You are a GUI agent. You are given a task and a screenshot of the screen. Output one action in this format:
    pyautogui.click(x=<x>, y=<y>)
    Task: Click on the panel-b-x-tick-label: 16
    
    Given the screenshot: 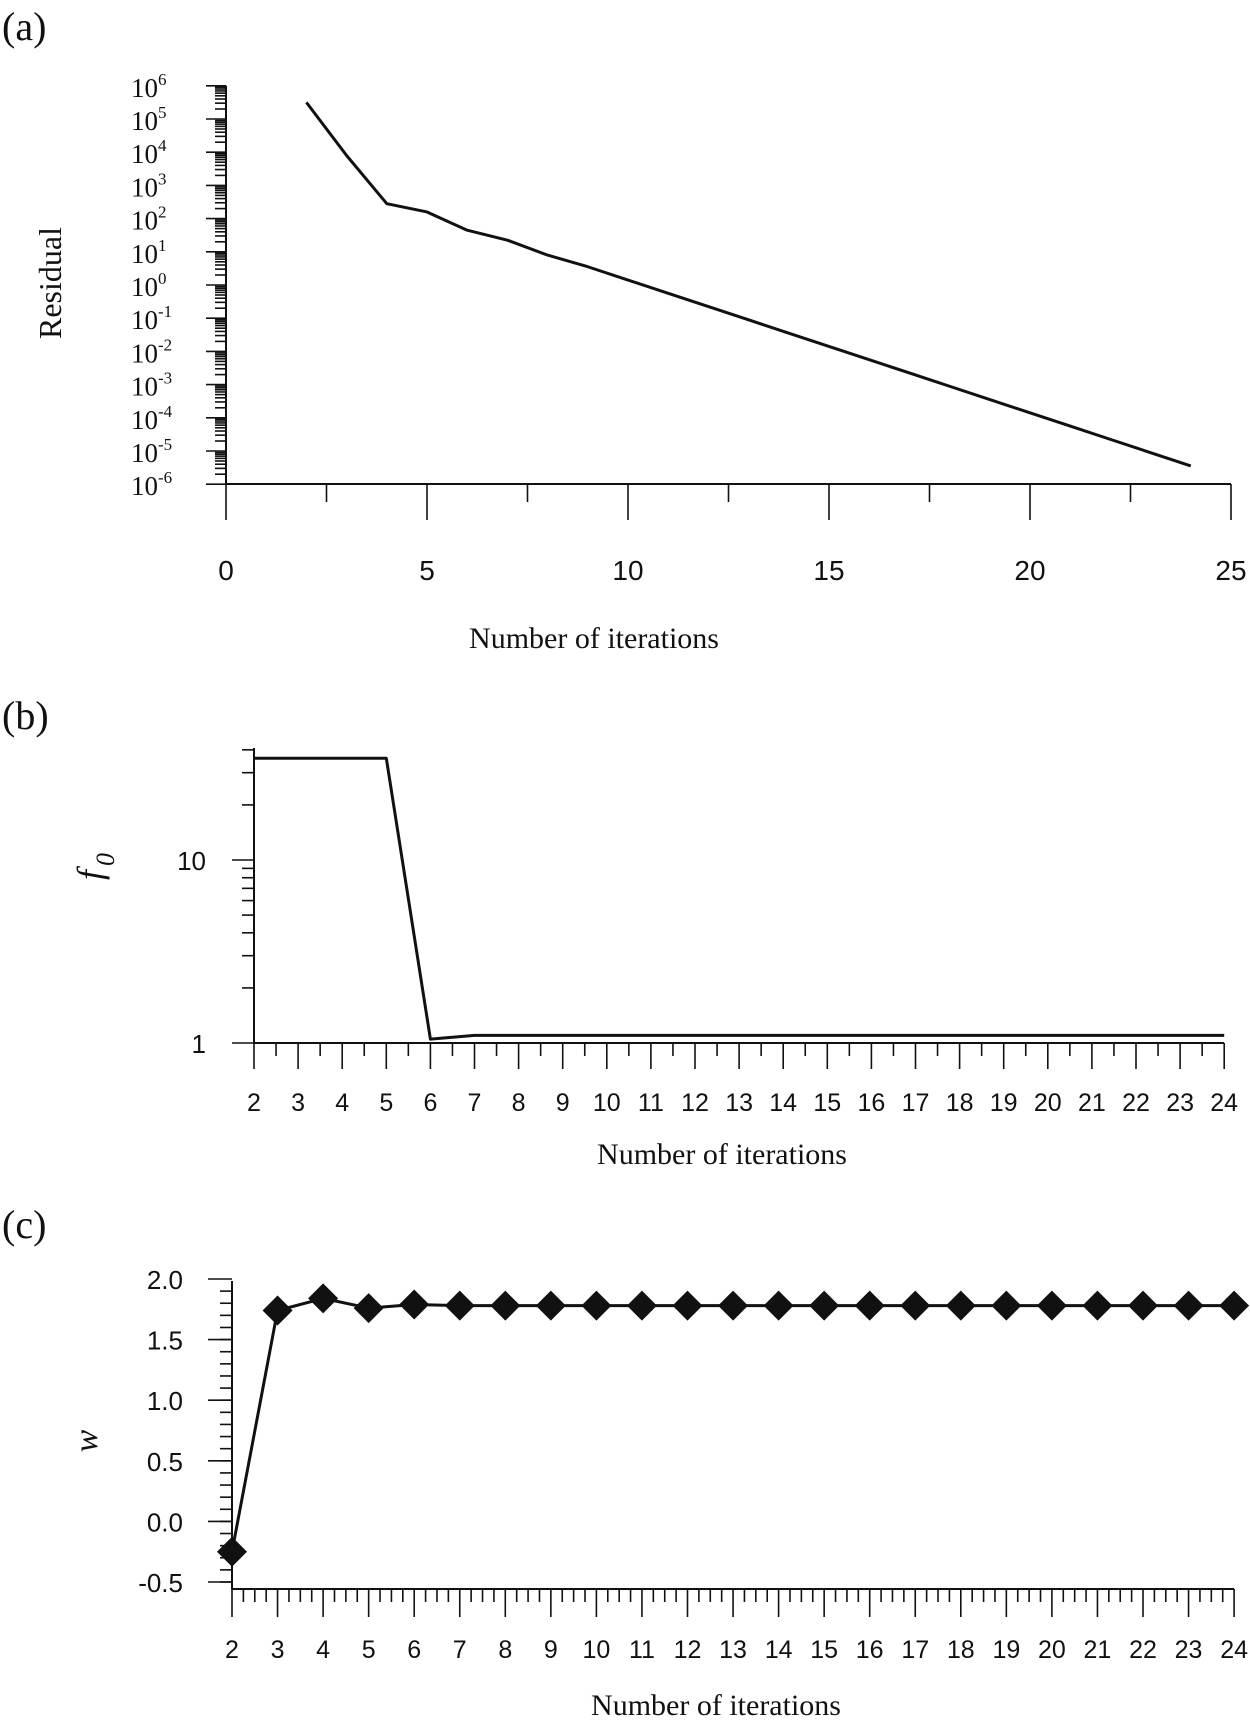 What is the action you would take?
    pyautogui.click(x=871, y=1103)
    